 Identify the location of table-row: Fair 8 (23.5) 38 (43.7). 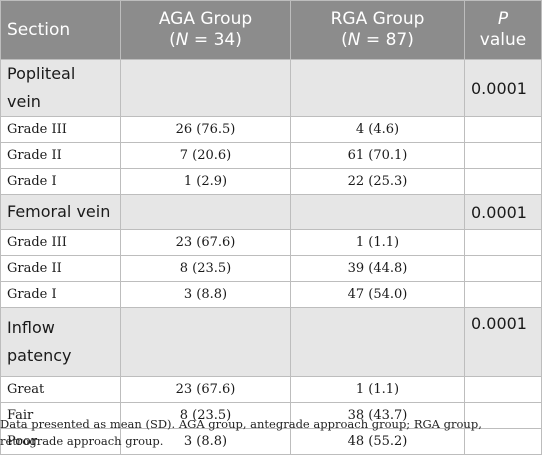
(271, 415).